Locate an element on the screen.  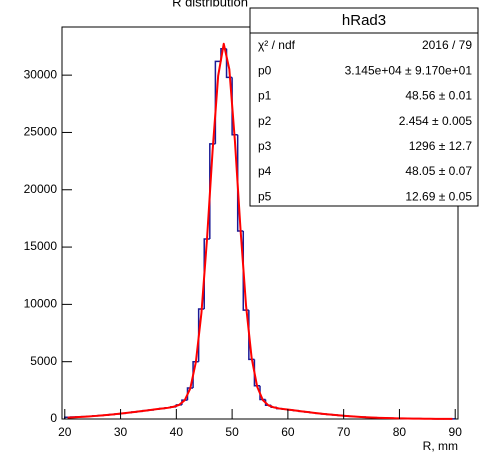
stats-title: hRad3 is located at coordinates (364, 20).